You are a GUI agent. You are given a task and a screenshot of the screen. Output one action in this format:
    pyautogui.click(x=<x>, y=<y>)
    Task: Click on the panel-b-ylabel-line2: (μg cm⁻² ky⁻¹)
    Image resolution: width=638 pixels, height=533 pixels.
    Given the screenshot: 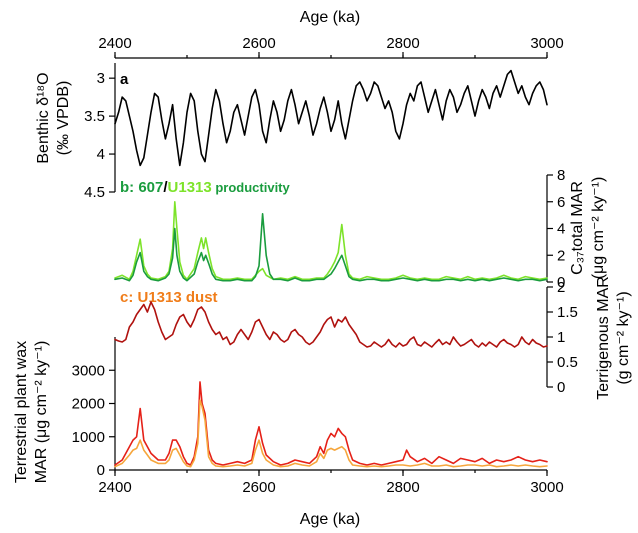 What is the action you would take?
    pyautogui.click(x=598, y=228)
    